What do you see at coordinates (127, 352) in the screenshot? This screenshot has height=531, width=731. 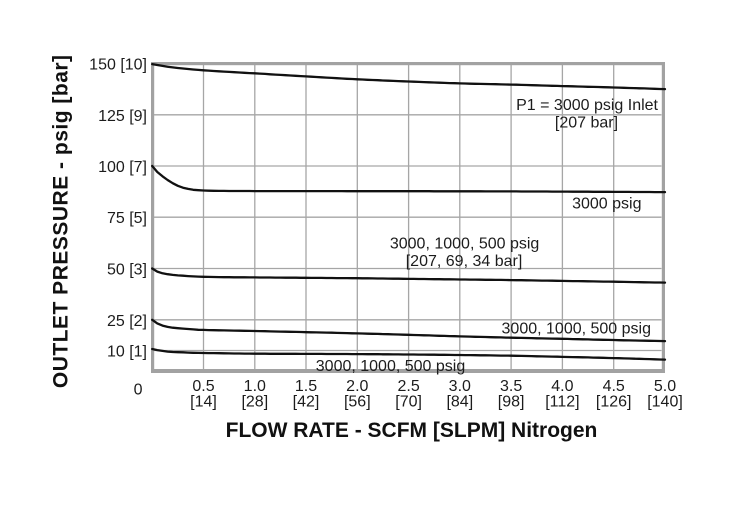 I see `svg-text: 10 [1]` at bounding box center [127, 352].